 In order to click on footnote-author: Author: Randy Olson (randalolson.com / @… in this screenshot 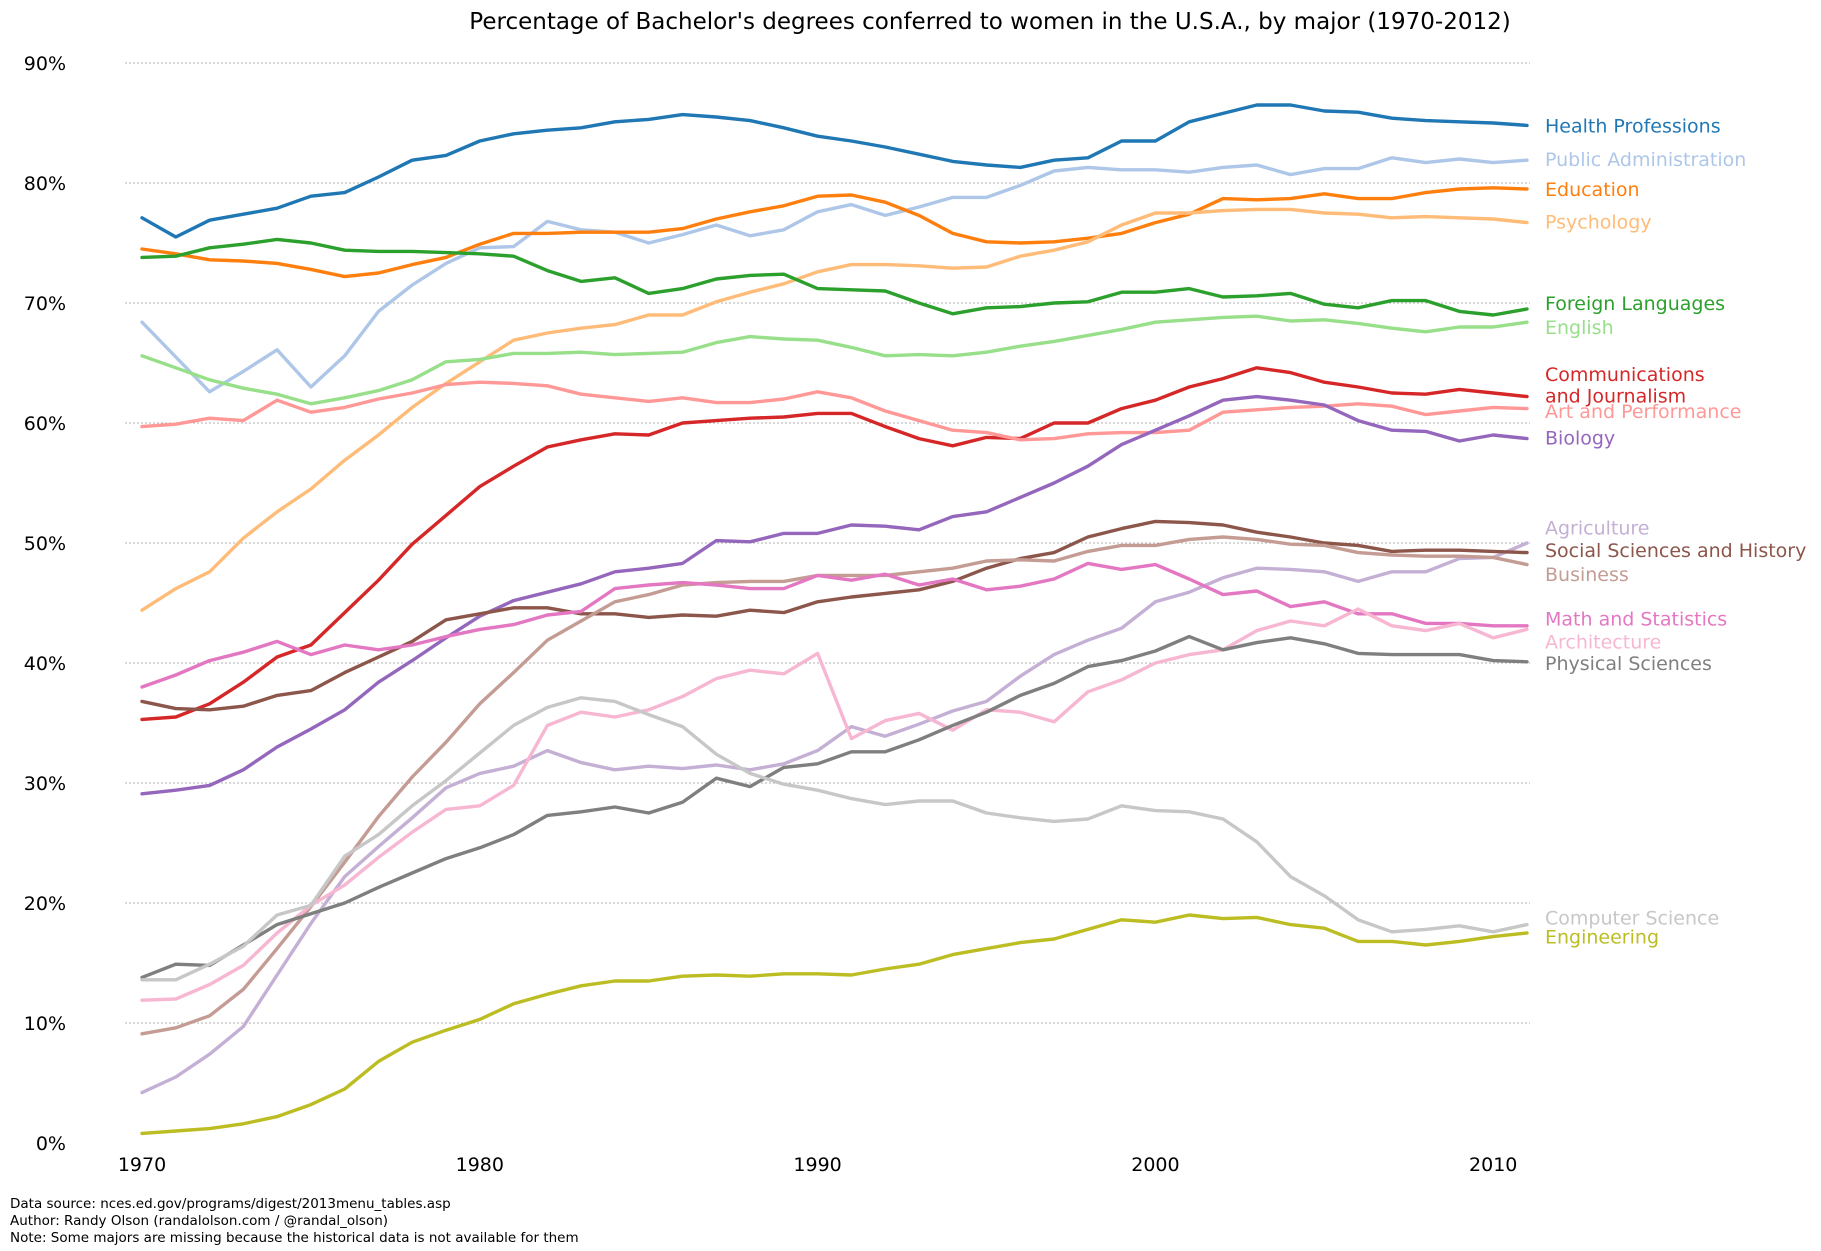, I will do `click(199, 1221)`.